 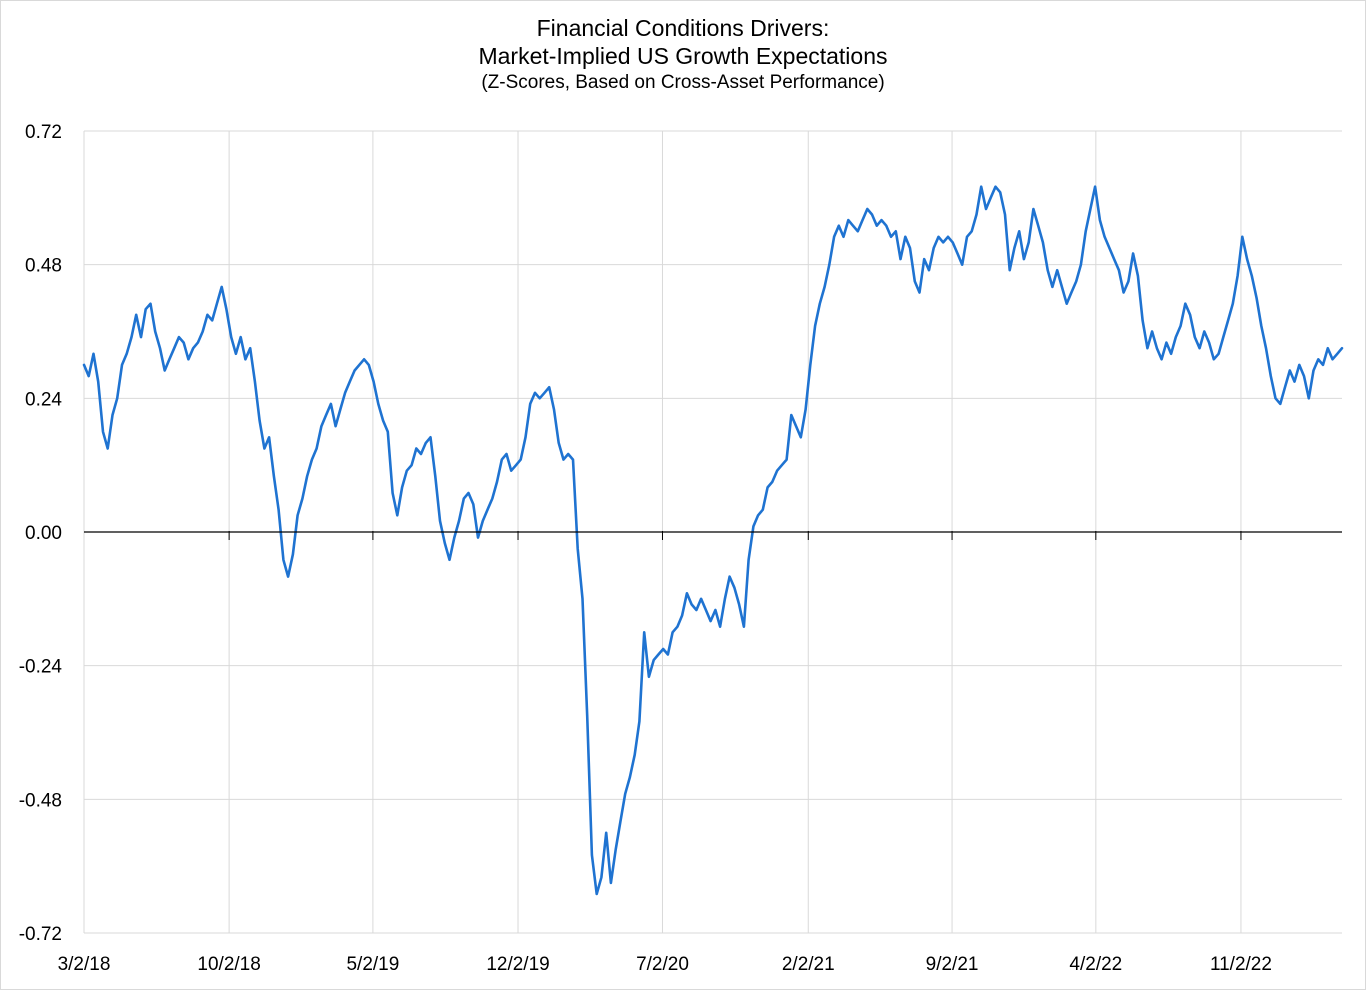 What do you see at coordinates (43, 399) in the screenshot?
I see `y-tick-label: 0.24` at bounding box center [43, 399].